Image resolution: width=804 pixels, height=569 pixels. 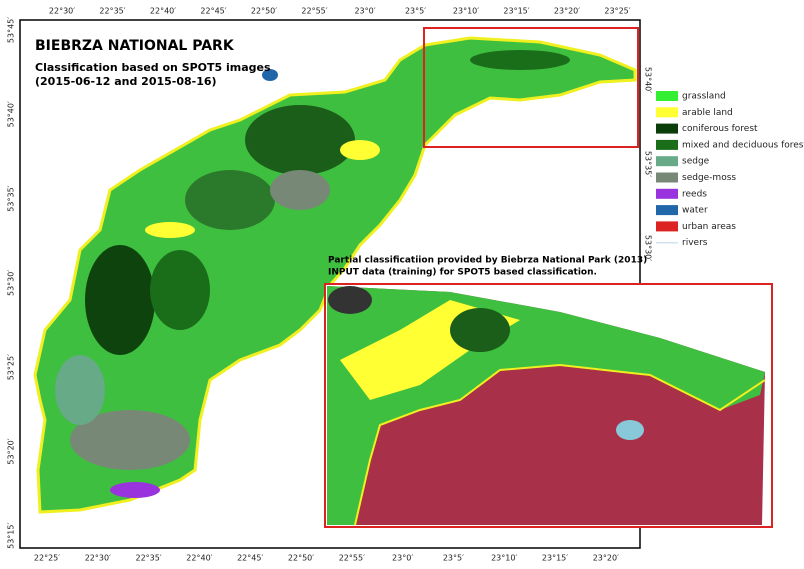 What do you see at coordinates (531, 87) in the screenshot?
I see `inset-locator` at bounding box center [531, 87].